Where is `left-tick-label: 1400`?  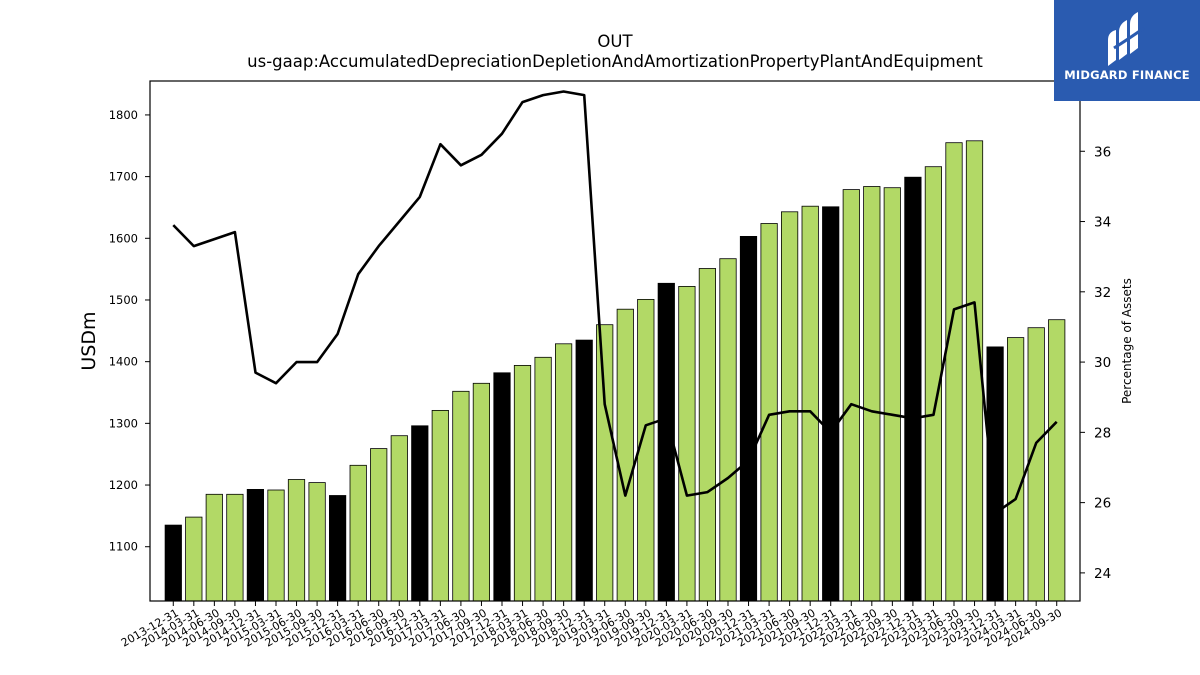 left-tick-label: 1400 is located at coordinates (123, 362).